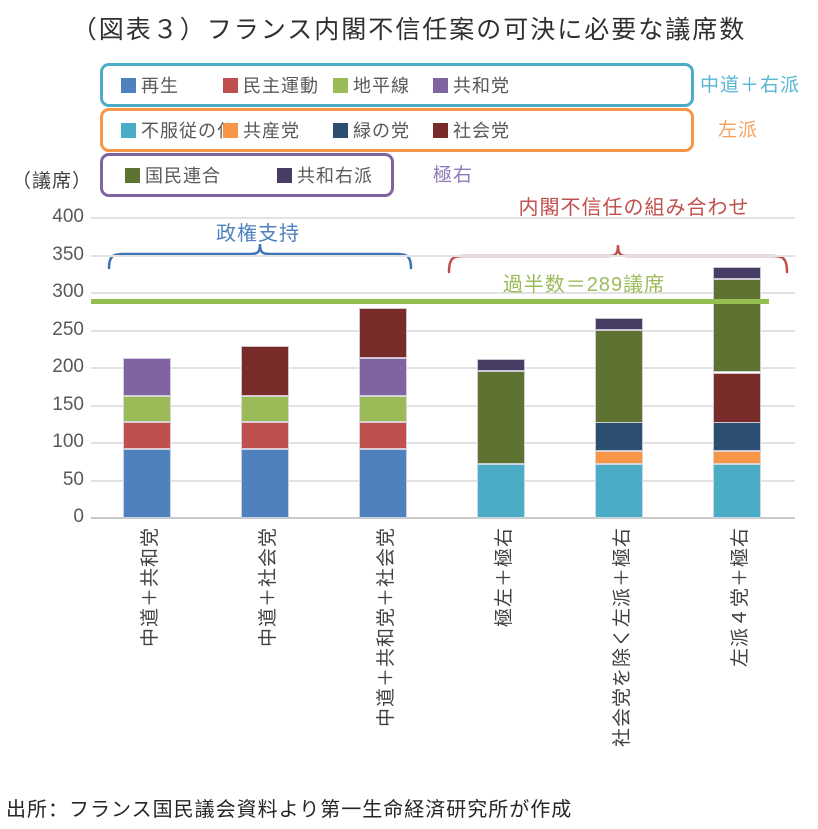 The image size is (818, 829). Describe the element at coordinates (183, 176) in the screenshot. I see `legend-item-label: 国民連合` at that location.